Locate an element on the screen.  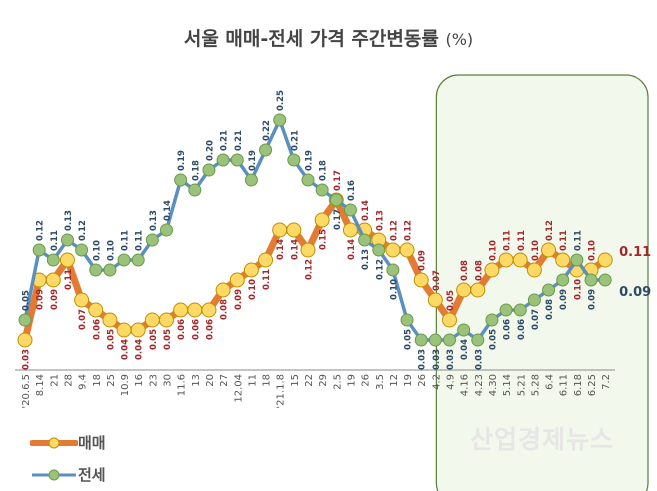
data-label-jeonse: 0.19 is located at coordinates (310, 160).